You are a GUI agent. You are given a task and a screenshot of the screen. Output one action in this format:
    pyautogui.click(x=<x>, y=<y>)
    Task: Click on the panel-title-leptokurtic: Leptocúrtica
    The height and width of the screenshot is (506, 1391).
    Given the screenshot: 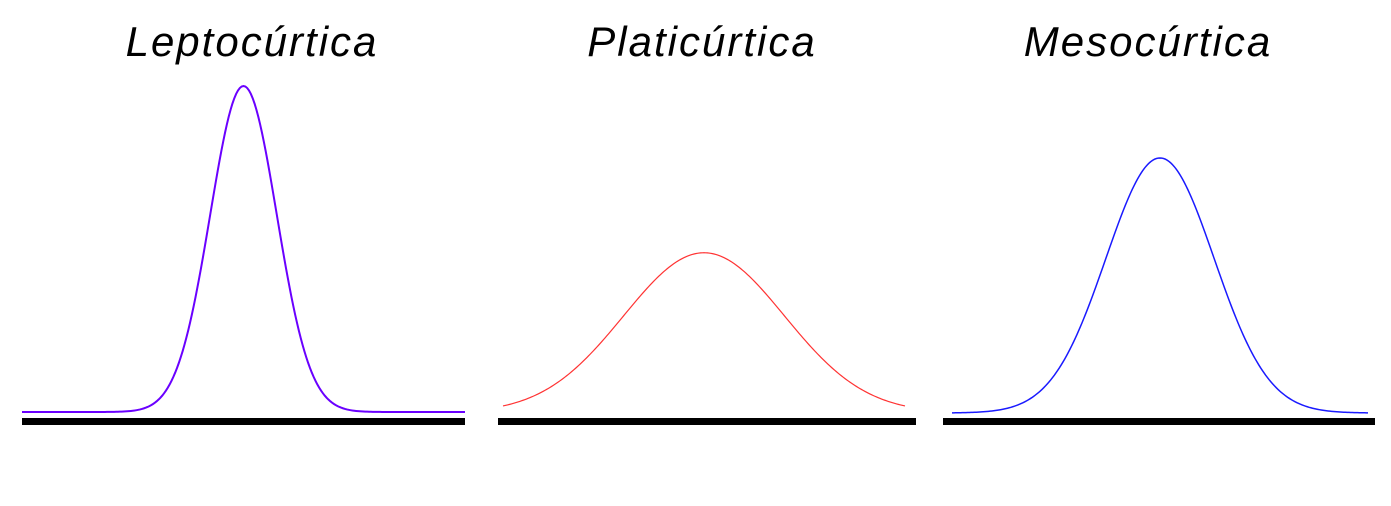 What is the action you would take?
    pyautogui.click(x=252, y=41)
    